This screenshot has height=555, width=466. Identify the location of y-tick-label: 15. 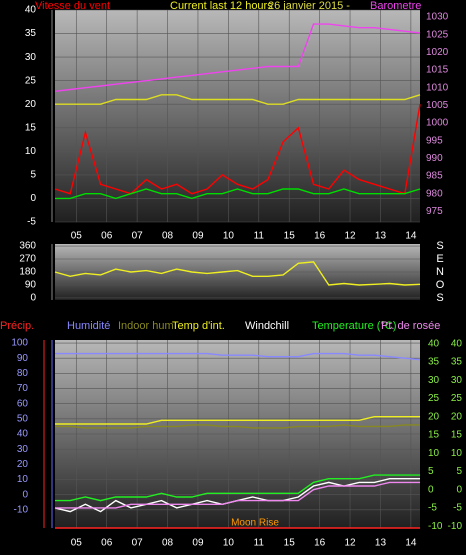
(31, 127).